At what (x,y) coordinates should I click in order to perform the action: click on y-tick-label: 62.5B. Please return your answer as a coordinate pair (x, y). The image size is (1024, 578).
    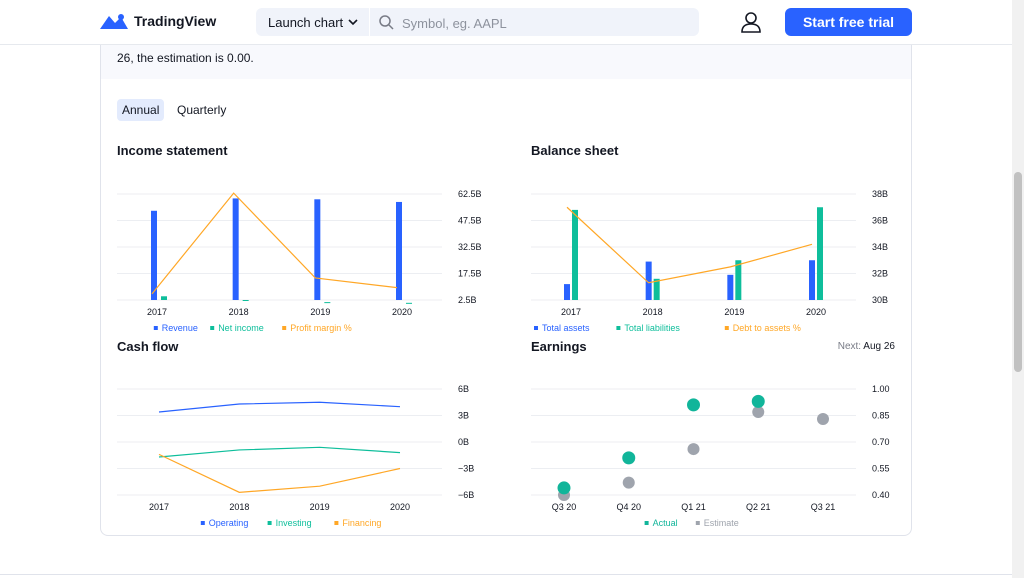
    Looking at the image, I should click on (470, 194).